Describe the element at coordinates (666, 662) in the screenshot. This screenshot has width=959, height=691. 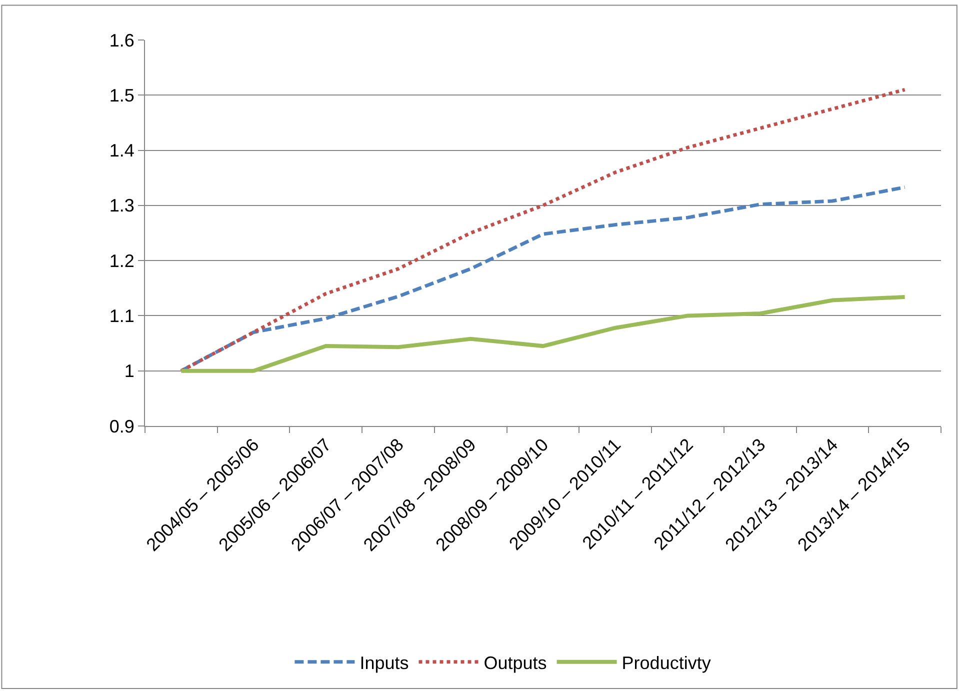
I see `legend-label: Productivty` at that location.